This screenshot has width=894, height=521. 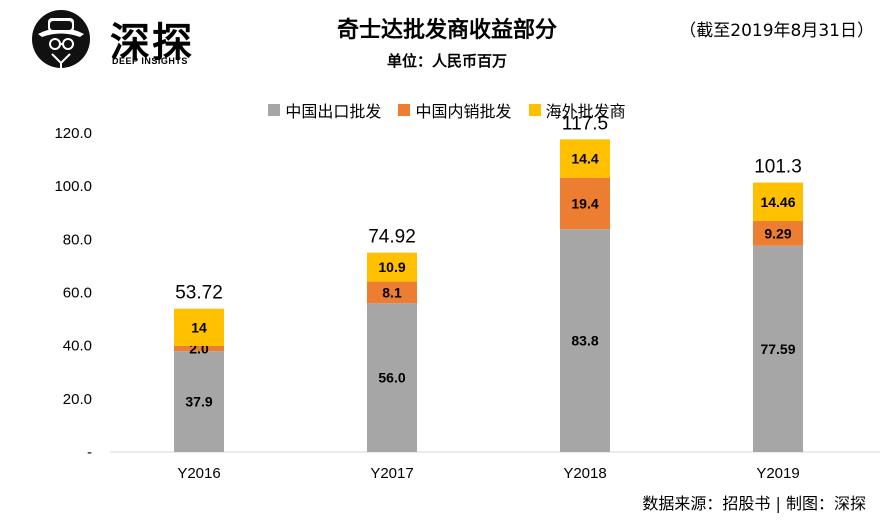 I want to click on data-label: 77.59, so click(x=777, y=349).